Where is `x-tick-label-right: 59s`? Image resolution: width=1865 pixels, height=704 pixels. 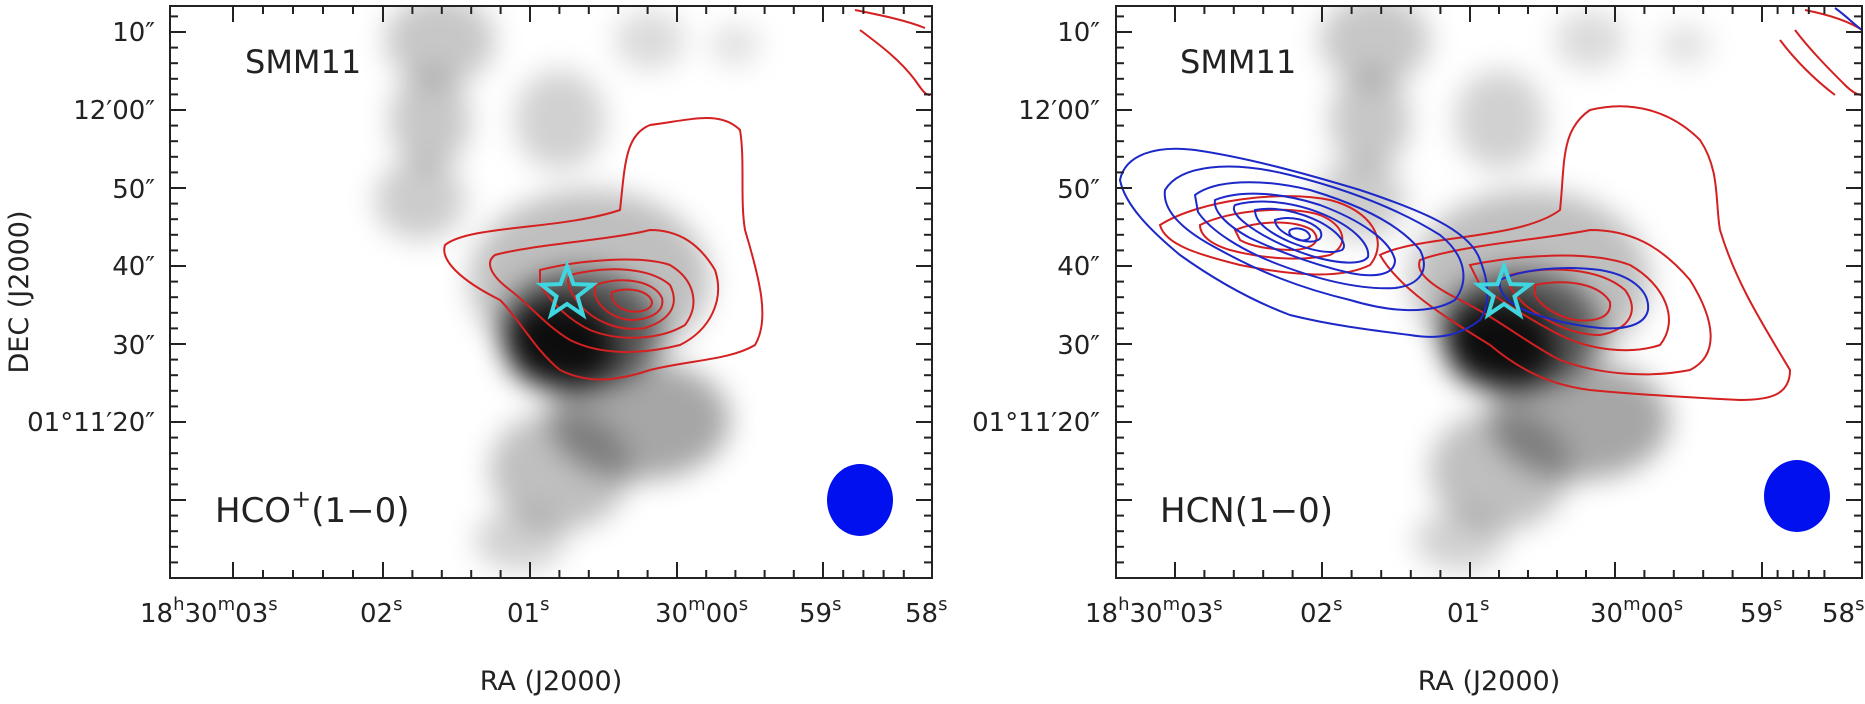
x-tick-label-right: 59s is located at coordinates (1761, 611).